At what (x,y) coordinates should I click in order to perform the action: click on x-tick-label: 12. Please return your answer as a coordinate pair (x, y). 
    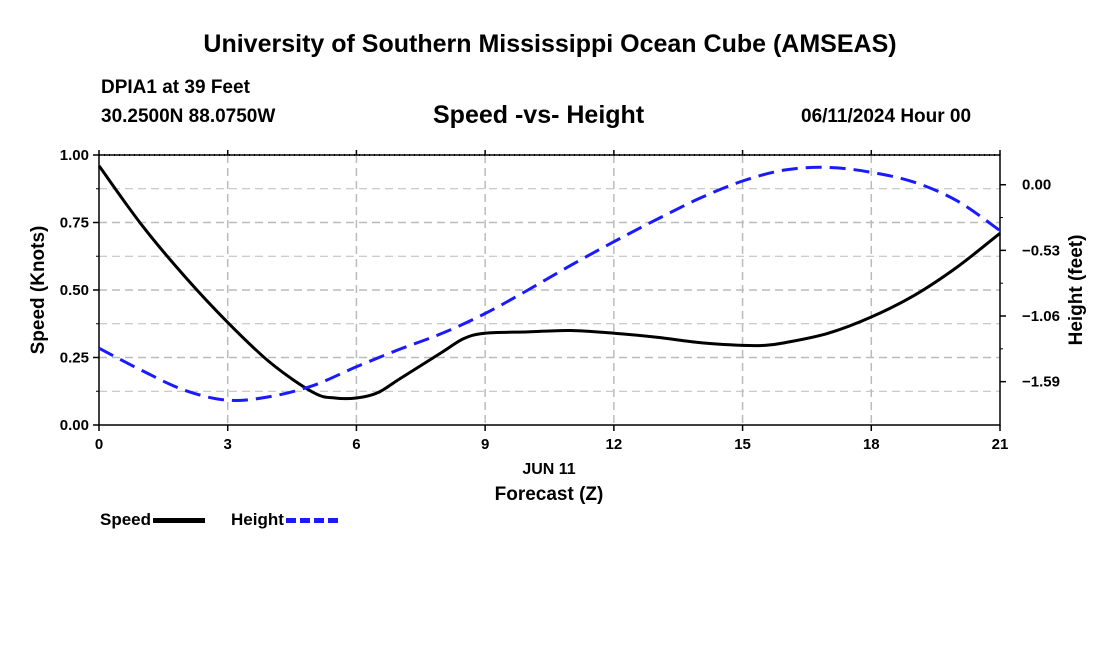
    Looking at the image, I should click on (614, 444).